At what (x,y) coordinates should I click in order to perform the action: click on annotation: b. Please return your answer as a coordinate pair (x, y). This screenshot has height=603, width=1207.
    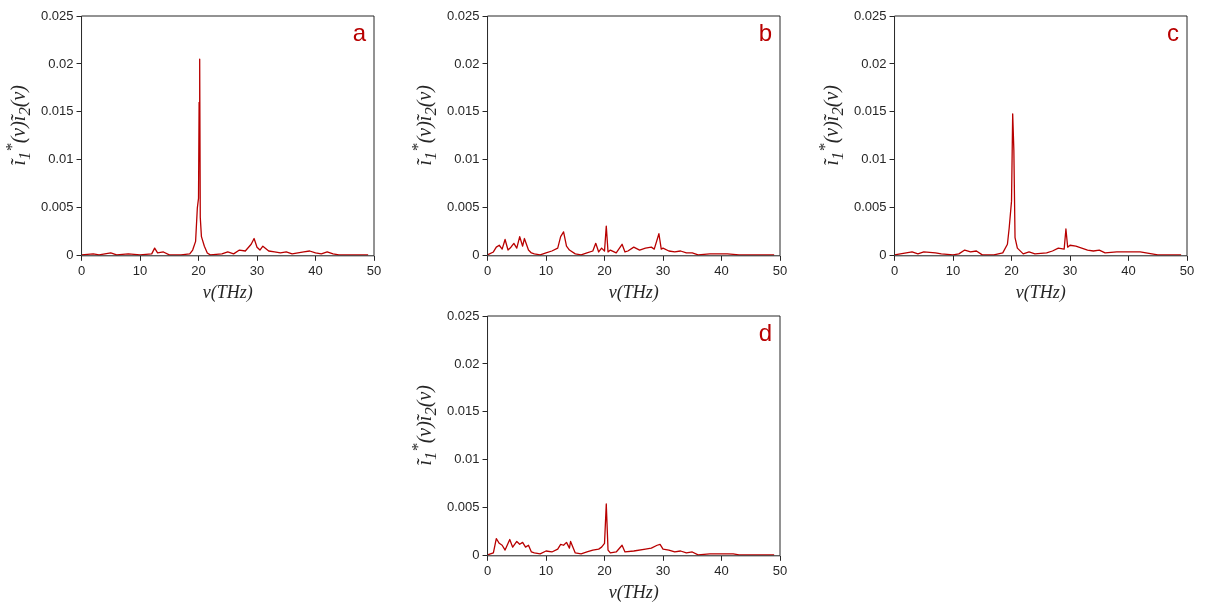
    Looking at the image, I should click on (765, 32).